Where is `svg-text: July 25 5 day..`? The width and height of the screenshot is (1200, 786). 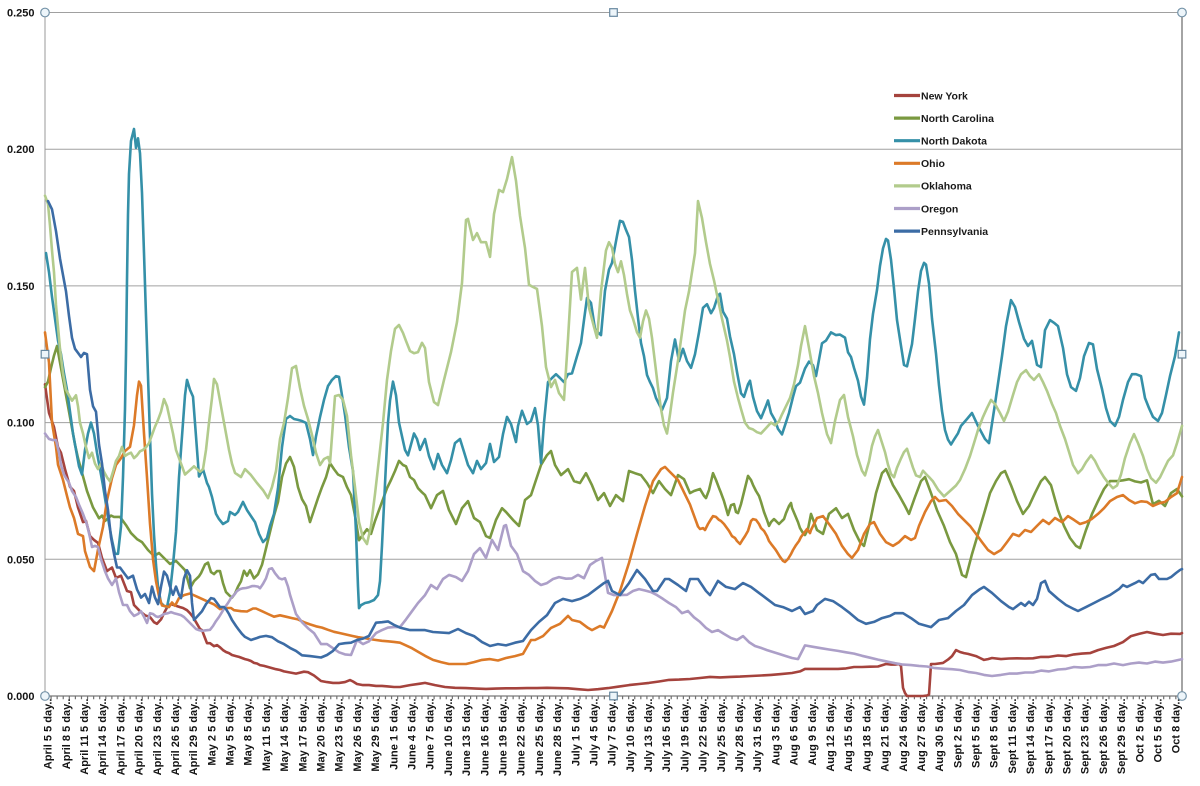 svg-text: July 25 5 day.. is located at coordinates (722, 736).